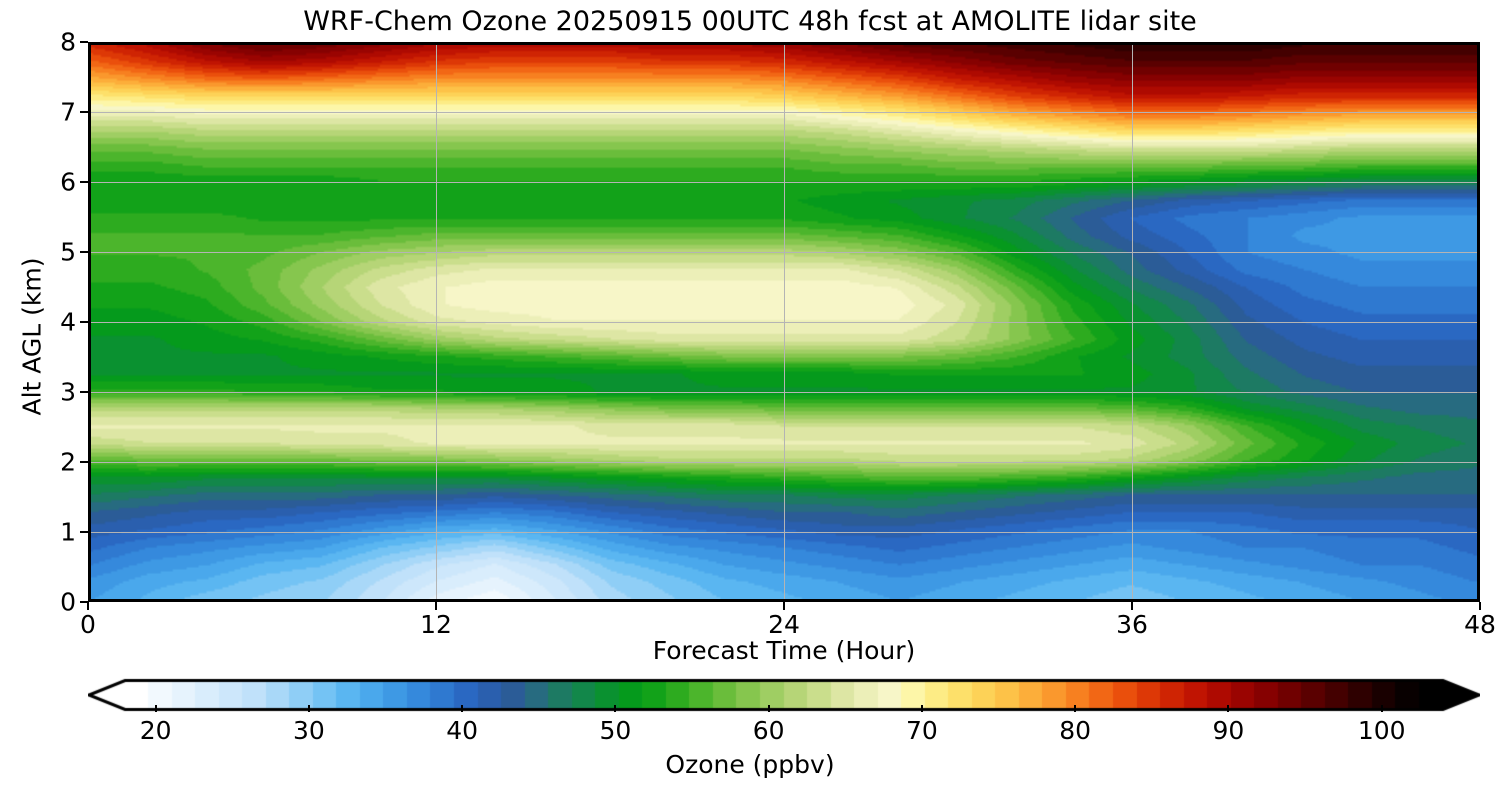 Image resolution: width=1500 pixels, height=800 pixels. I want to click on colorbar-tick-label: 60, so click(768, 730).